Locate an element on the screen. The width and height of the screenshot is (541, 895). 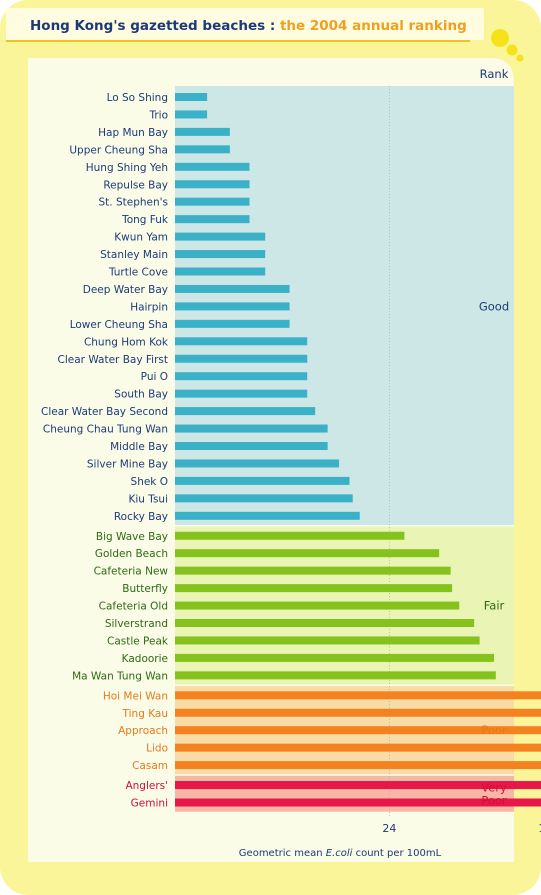
bar-lower-cheung-sha is located at coordinates (232, 323).